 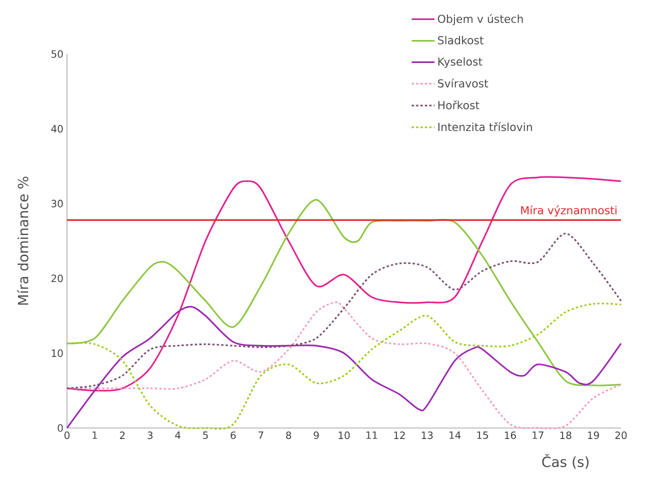 What do you see at coordinates (150, 436) in the screenshot?
I see `x-tick-label: 3` at bounding box center [150, 436].